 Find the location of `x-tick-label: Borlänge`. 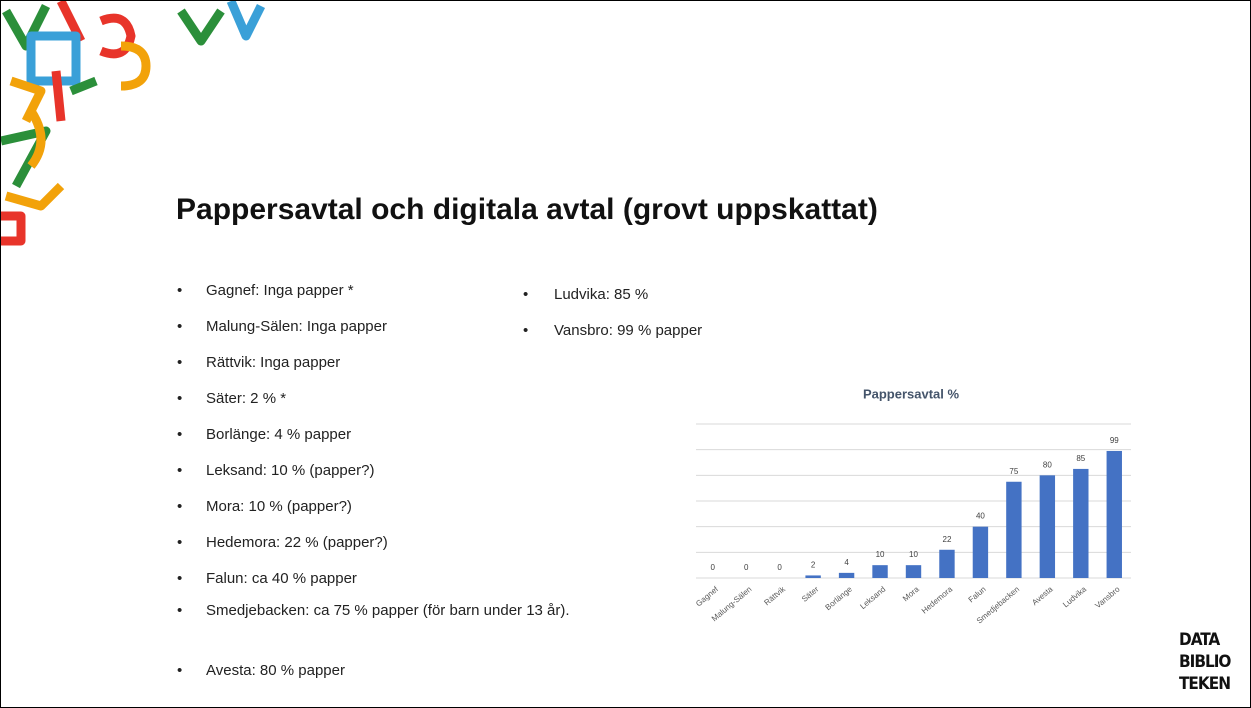

x-tick-label: Borlänge is located at coordinates (839, 598).